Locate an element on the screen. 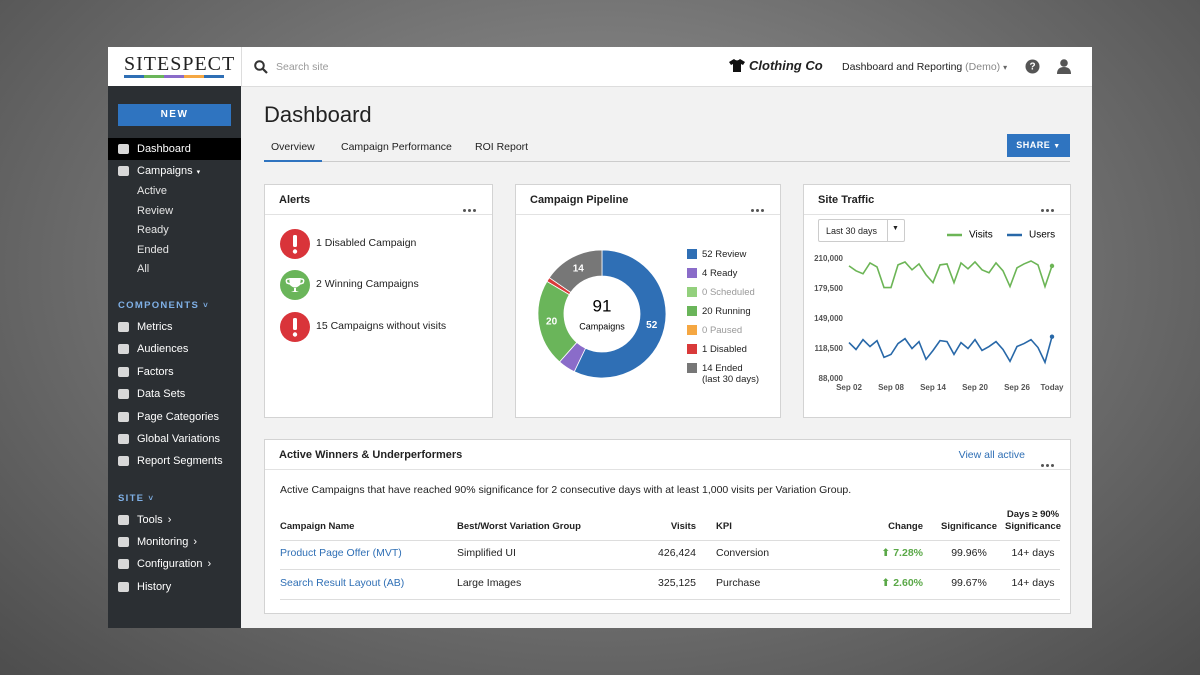 This screenshot has height=675, width=1200. nav-label: Monitoring is located at coordinates (163, 542).